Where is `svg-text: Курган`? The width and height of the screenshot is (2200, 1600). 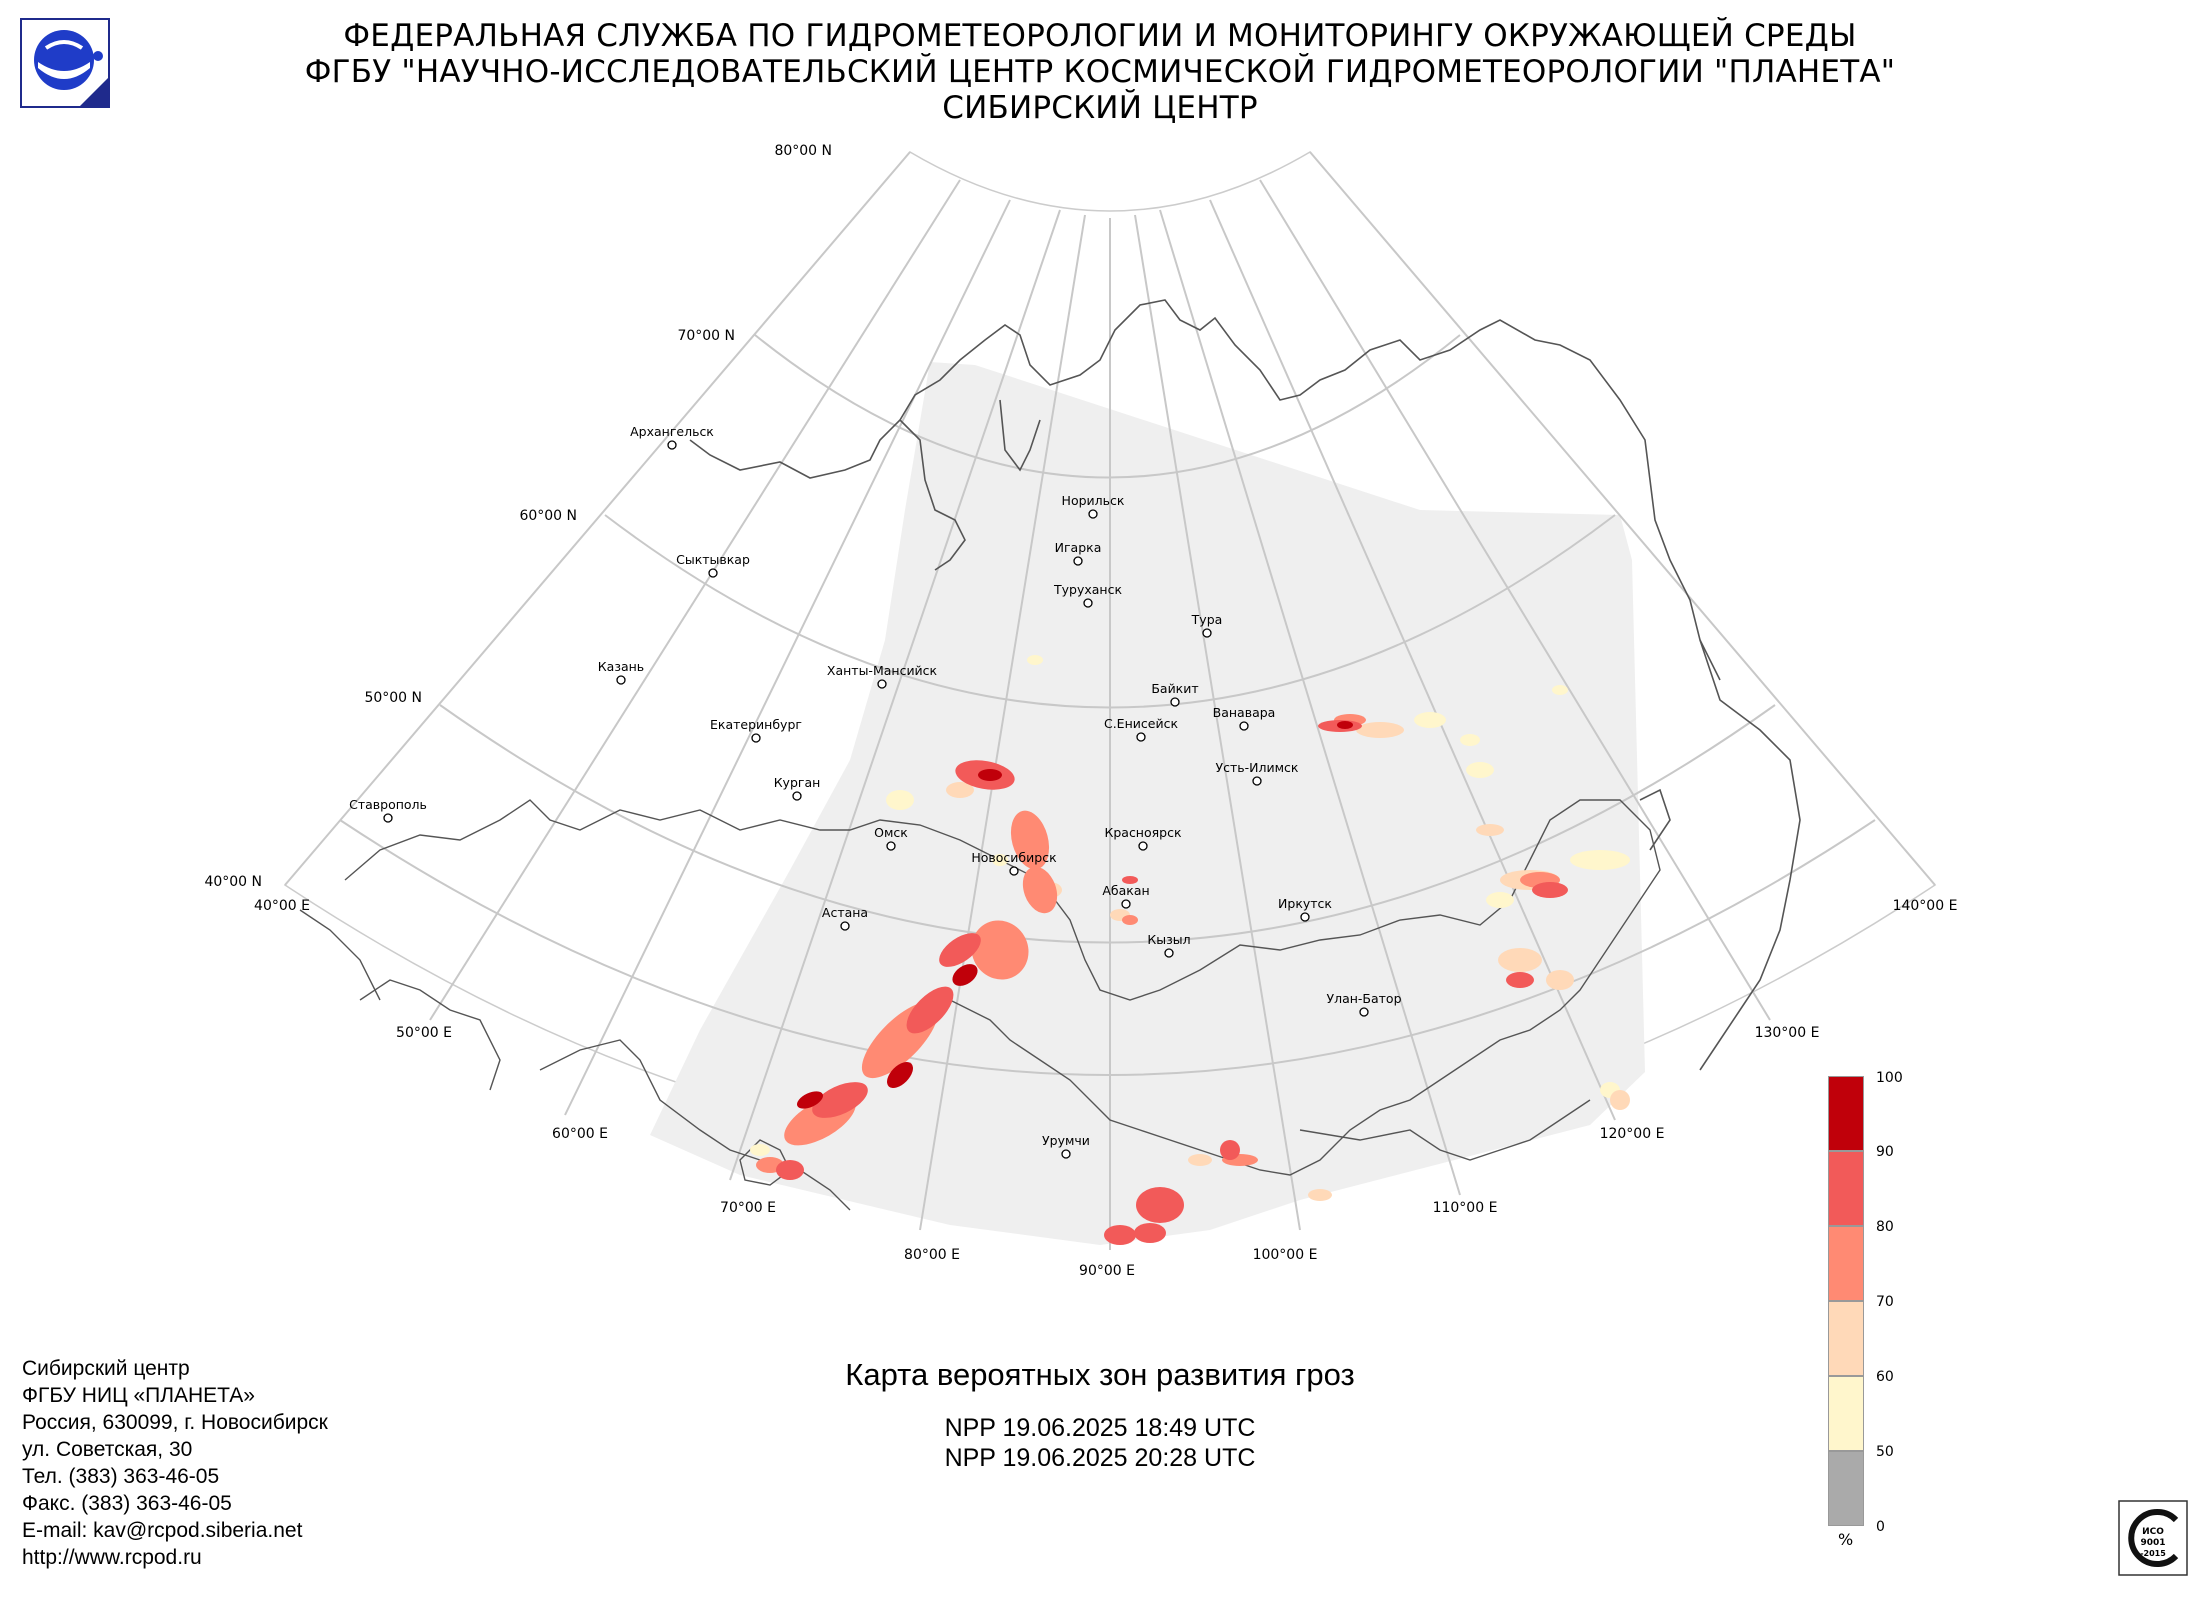 svg-text: Курган is located at coordinates (797, 782).